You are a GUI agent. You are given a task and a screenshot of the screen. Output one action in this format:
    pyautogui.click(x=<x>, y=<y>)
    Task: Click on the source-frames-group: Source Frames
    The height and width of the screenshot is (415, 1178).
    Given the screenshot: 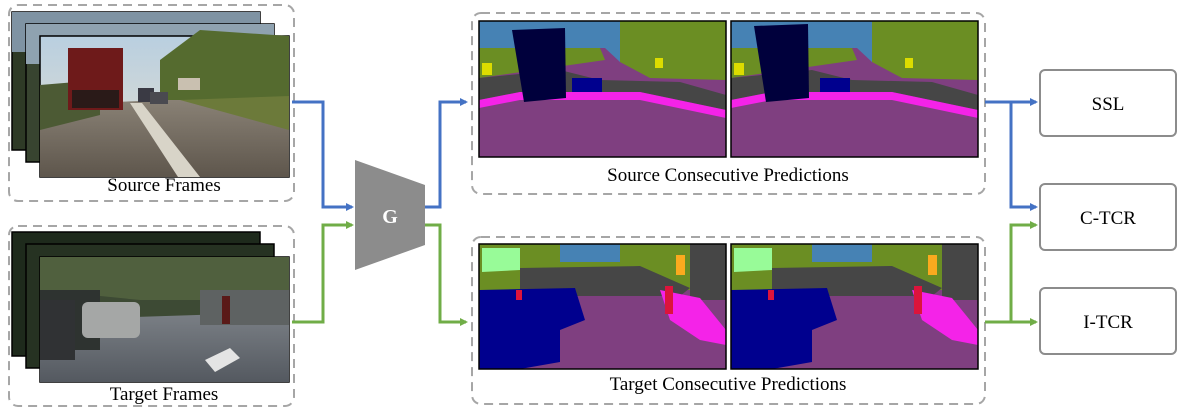 What is the action you would take?
    pyautogui.click(x=151, y=103)
    